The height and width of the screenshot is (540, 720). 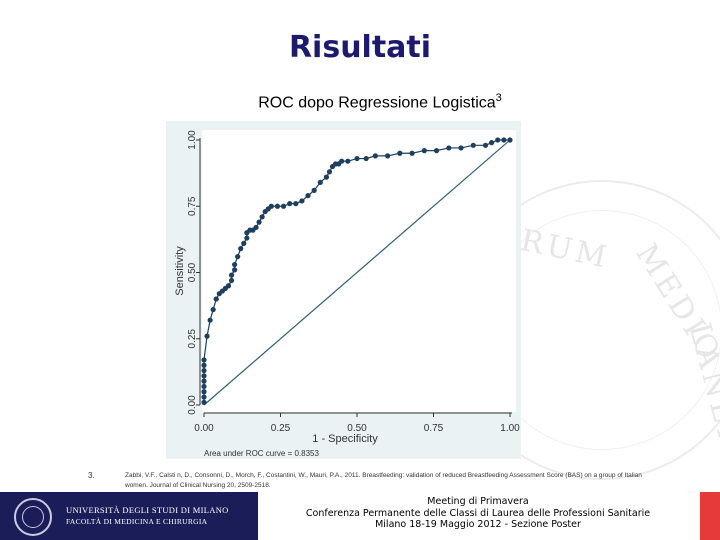 I want to click on y-tick-label: 0.25, so click(x=192, y=339).